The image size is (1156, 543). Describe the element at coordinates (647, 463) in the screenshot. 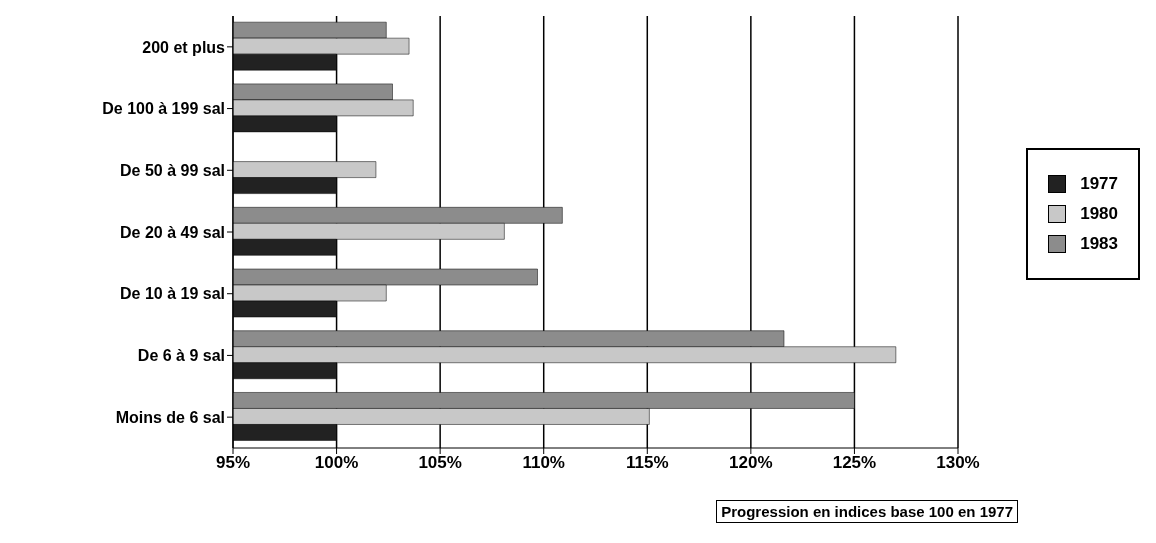

I see `x-tick-label: 115%` at that location.